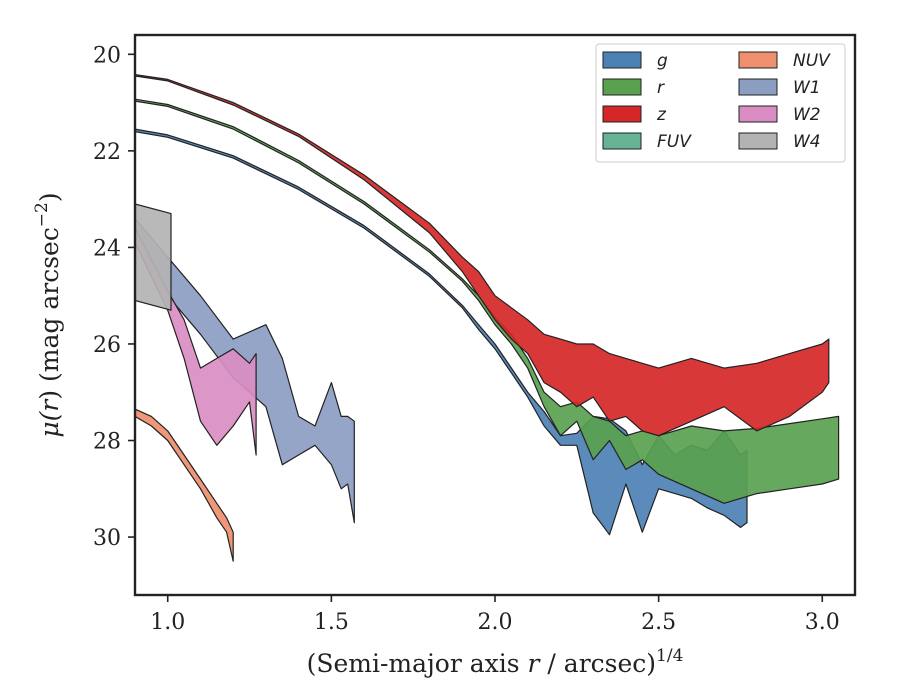 The image size is (900, 700). Describe the element at coordinates (622, 114) in the screenshot. I see `legend-swatch-z` at that location.